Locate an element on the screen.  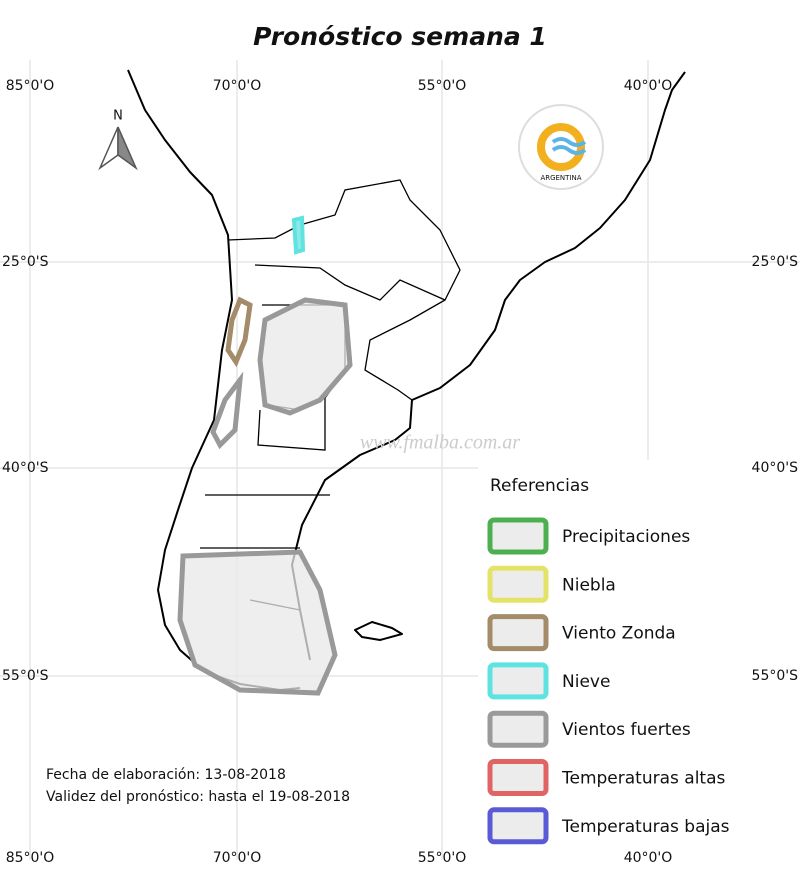
alert-areas is located at coordinates (265, 455).